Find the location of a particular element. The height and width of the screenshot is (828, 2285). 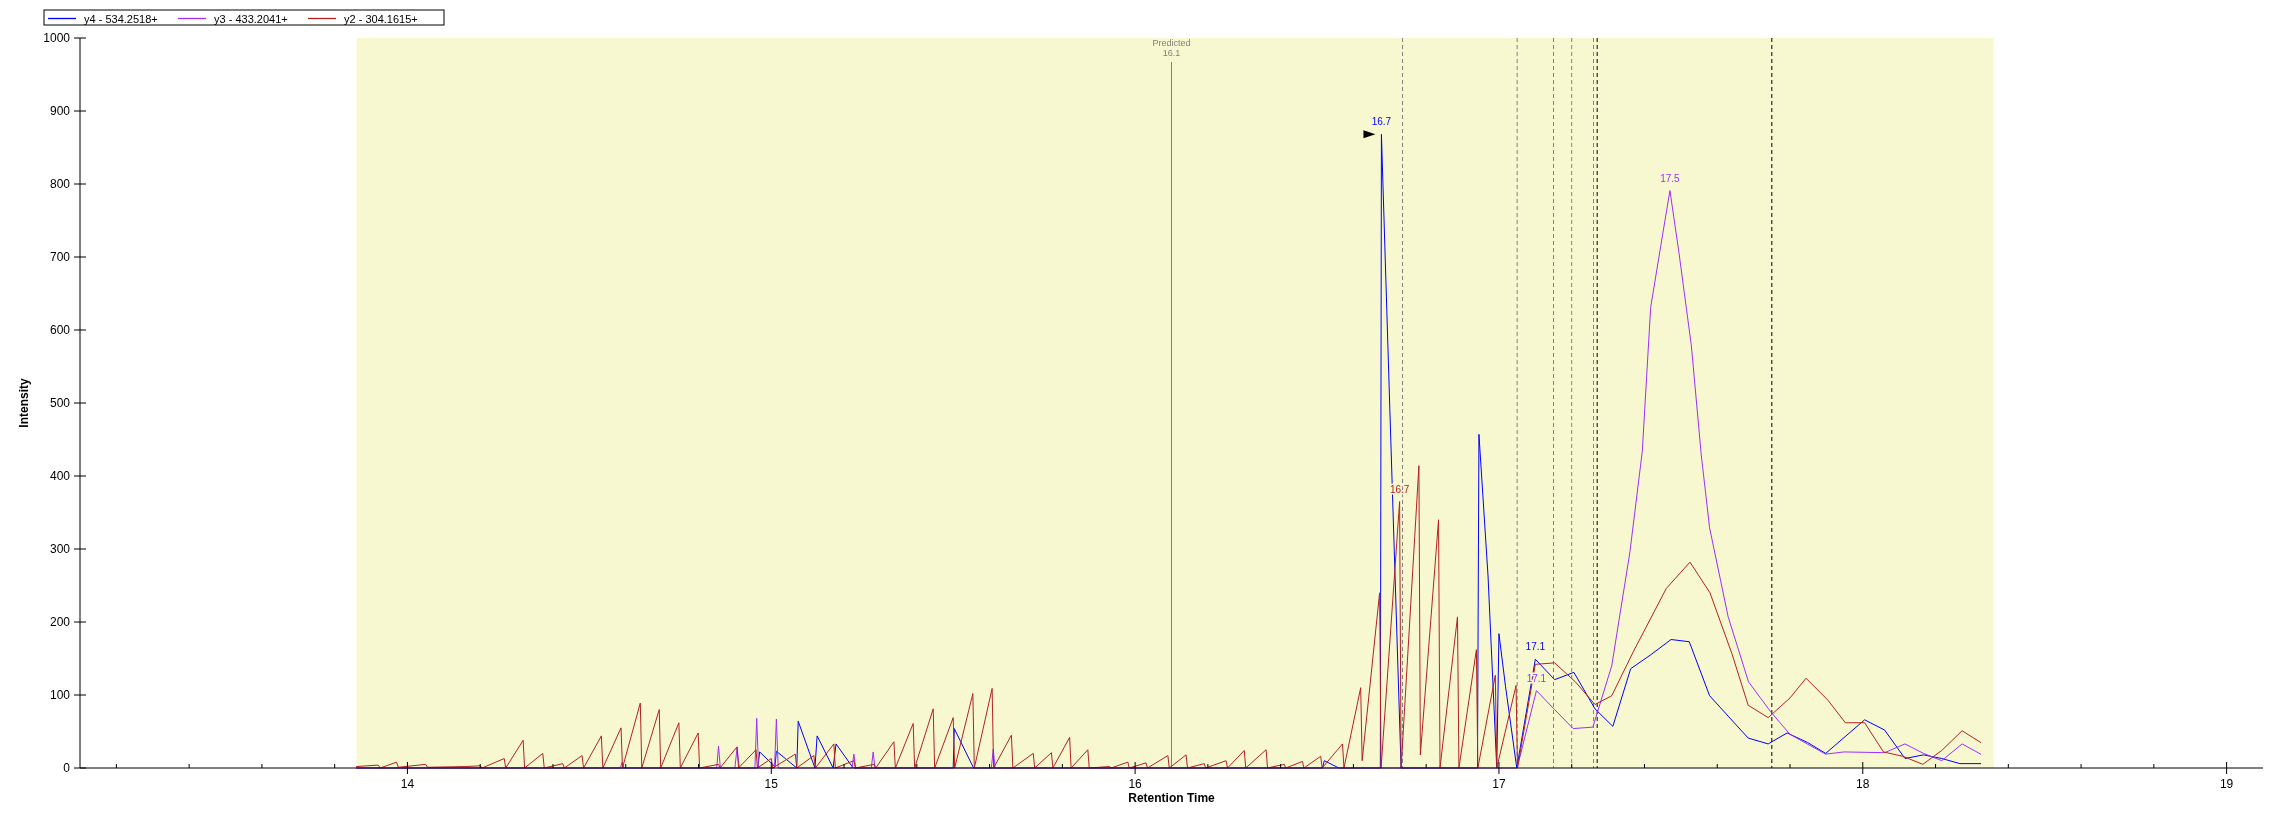

y-tick-label: 1000 is located at coordinates (57, 38).